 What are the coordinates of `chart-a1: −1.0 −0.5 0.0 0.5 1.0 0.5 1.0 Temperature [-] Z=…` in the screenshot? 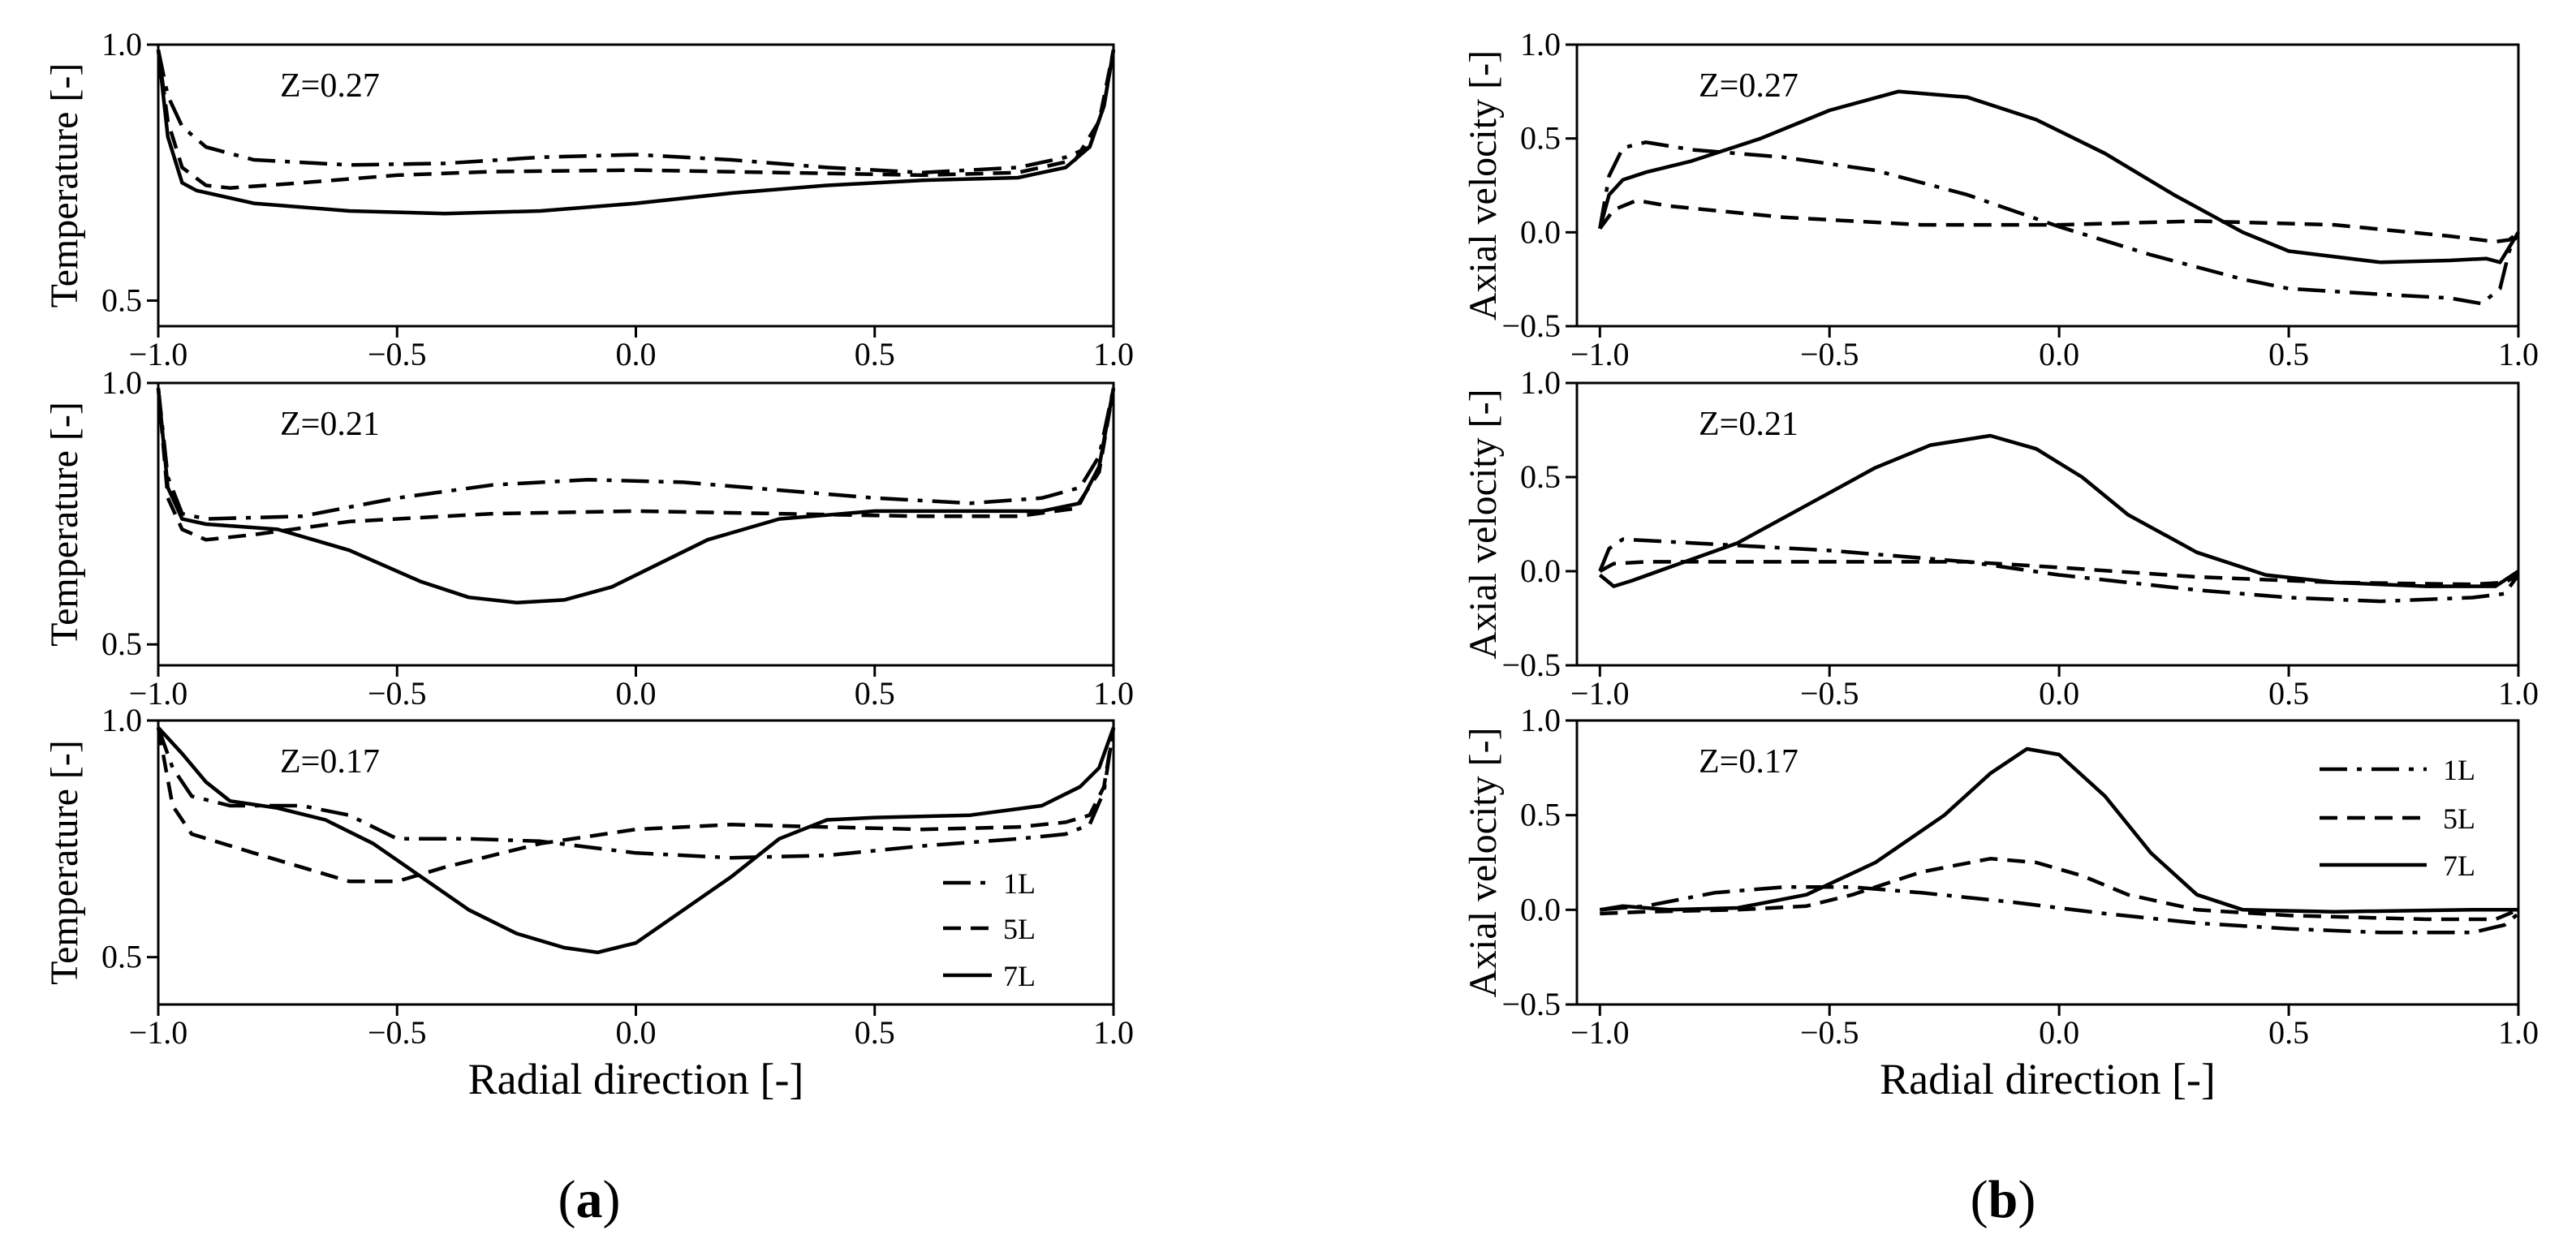 It's located at (588, 199).